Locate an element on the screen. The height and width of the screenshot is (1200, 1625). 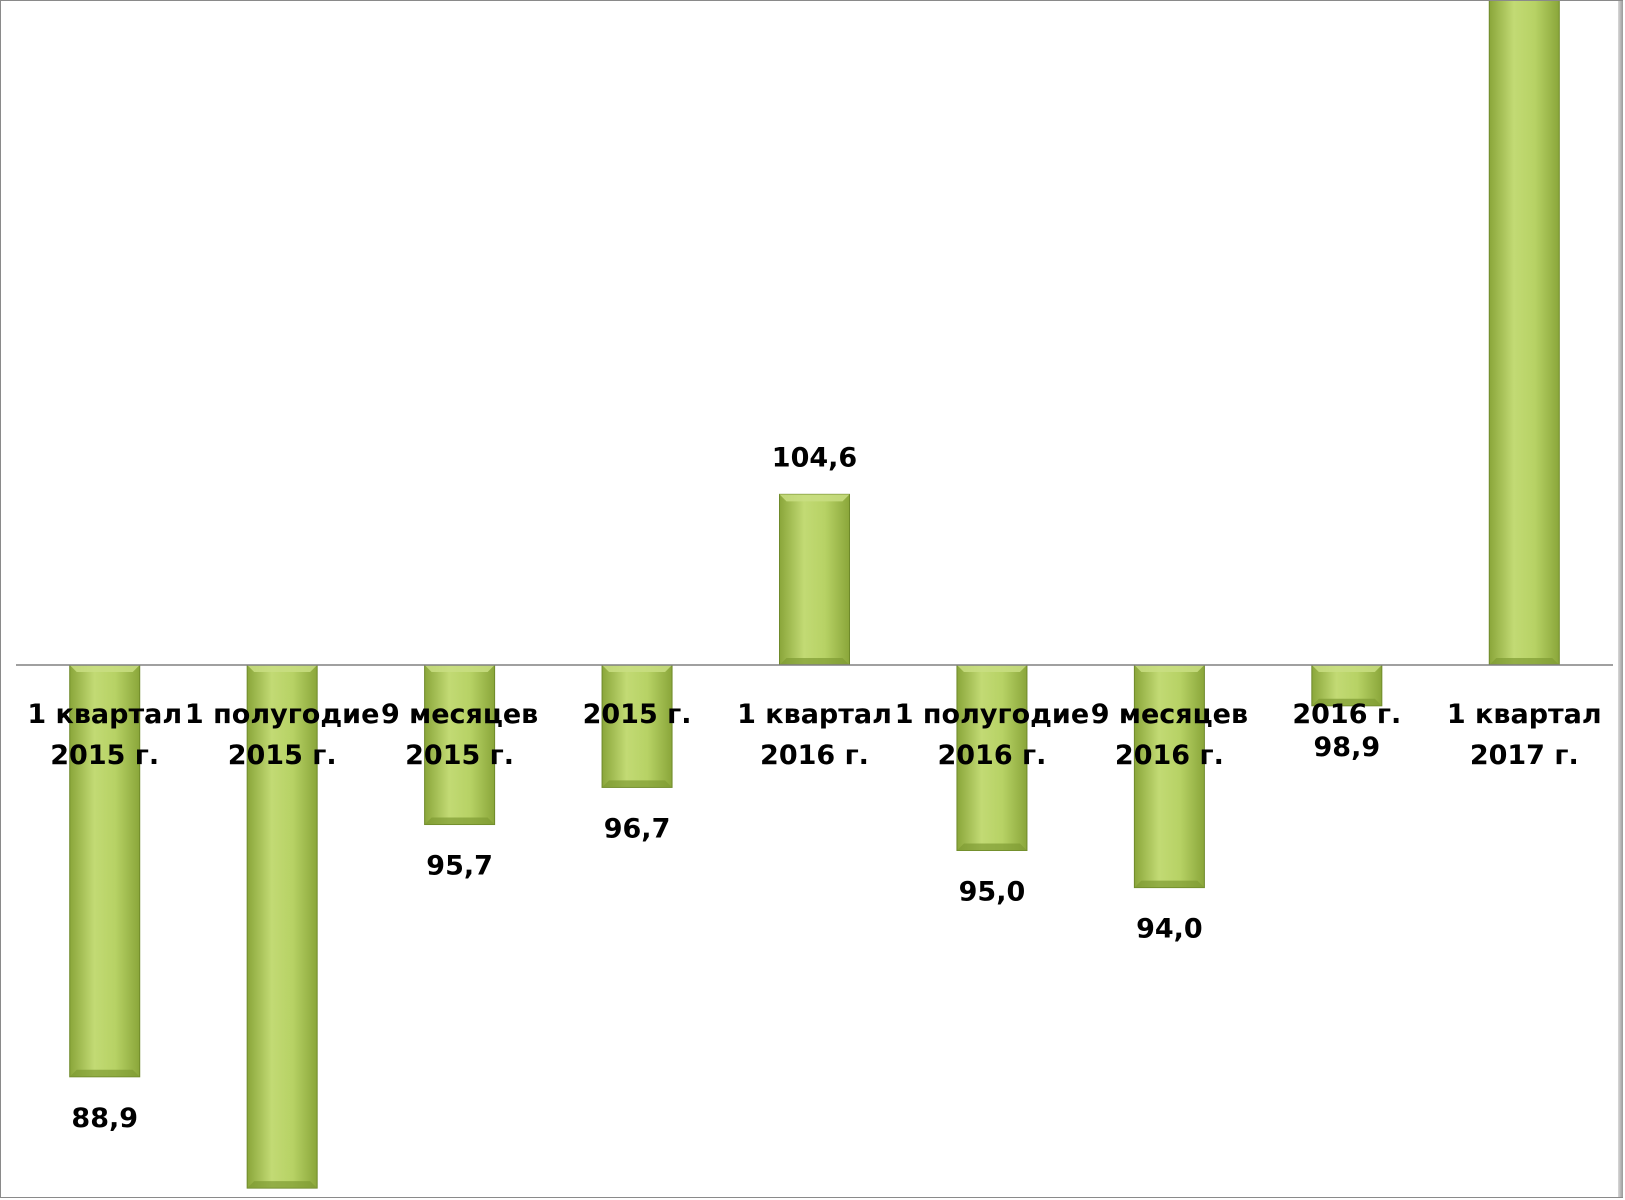
category-label-9: 1 квартал 2017 г. is located at coordinates (1524, 735).